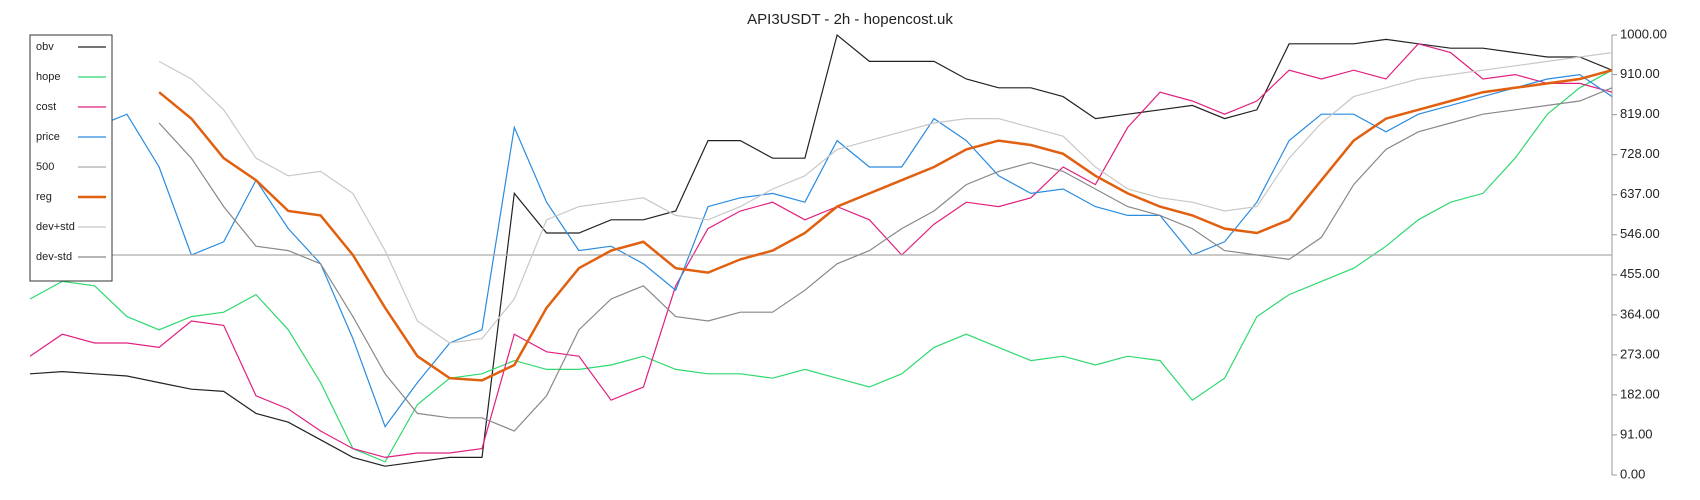  What do you see at coordinates (46, 107) in the screenshot?
I see `legend-label: cost` at bounding box center [46, 107].